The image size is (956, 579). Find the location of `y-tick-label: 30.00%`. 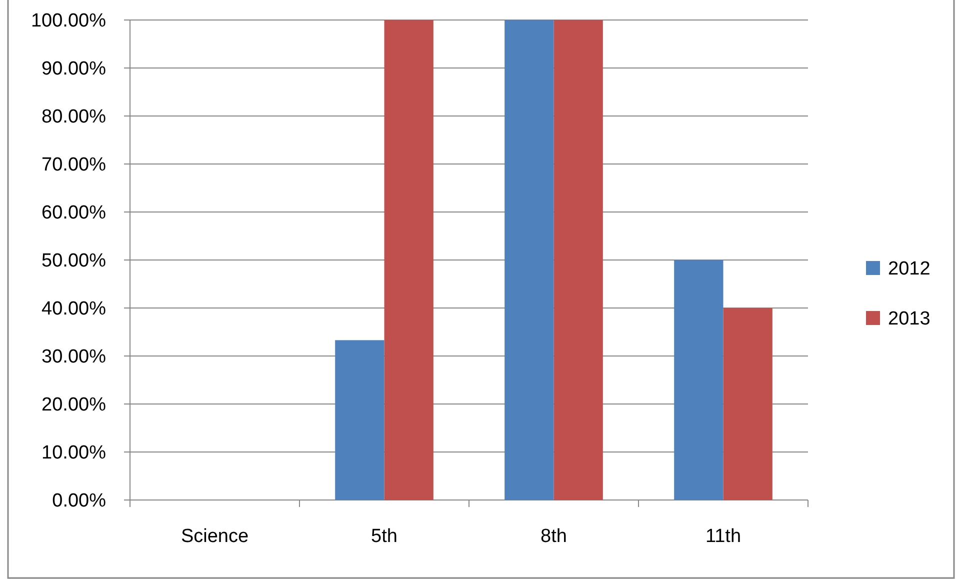

y-tick-label: 30.00% is located at coordinates (74, 357).